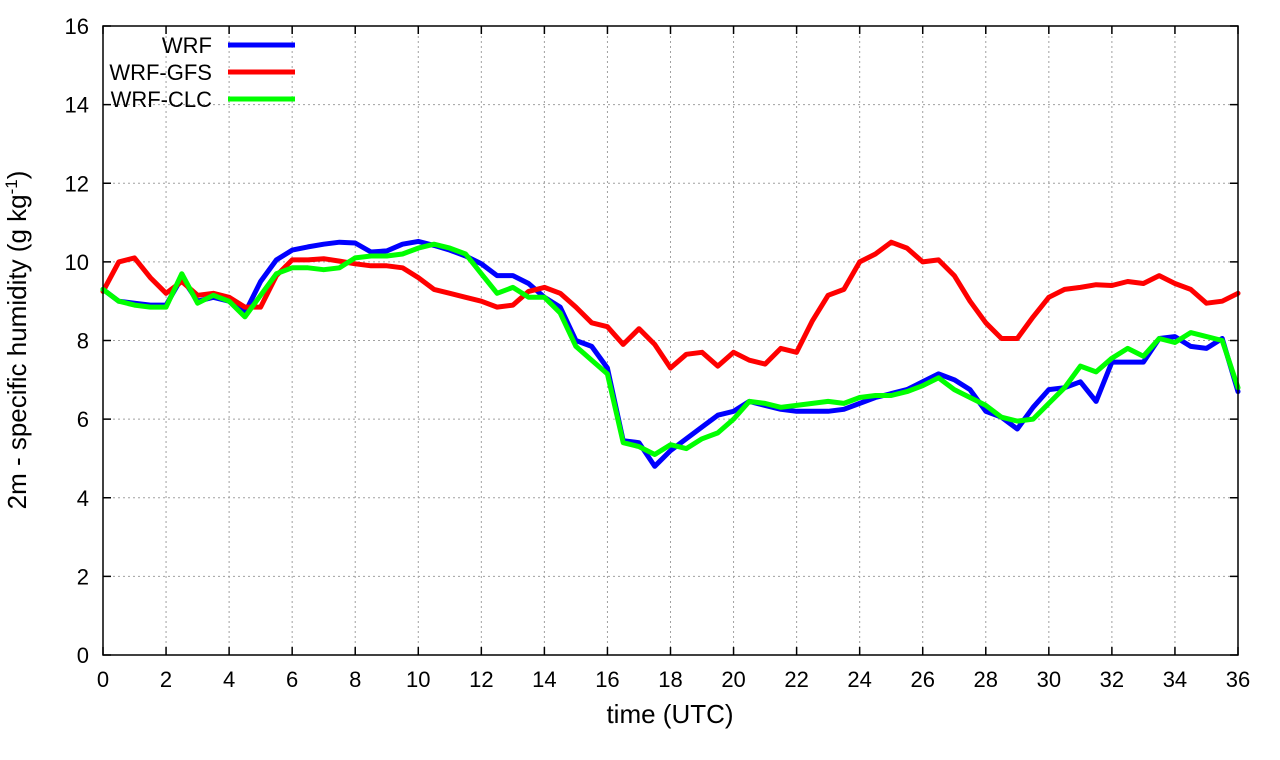  Describe the element at coordinates (83, 498) in the screenshot. I see `y-tick-label: 4` at that location.